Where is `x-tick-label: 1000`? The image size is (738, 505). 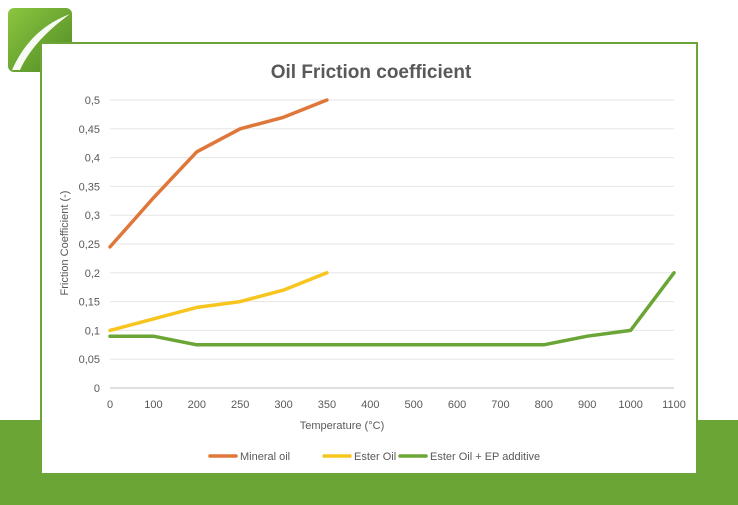 x-tick-label: 1000 is located at coordinates (630, 405).